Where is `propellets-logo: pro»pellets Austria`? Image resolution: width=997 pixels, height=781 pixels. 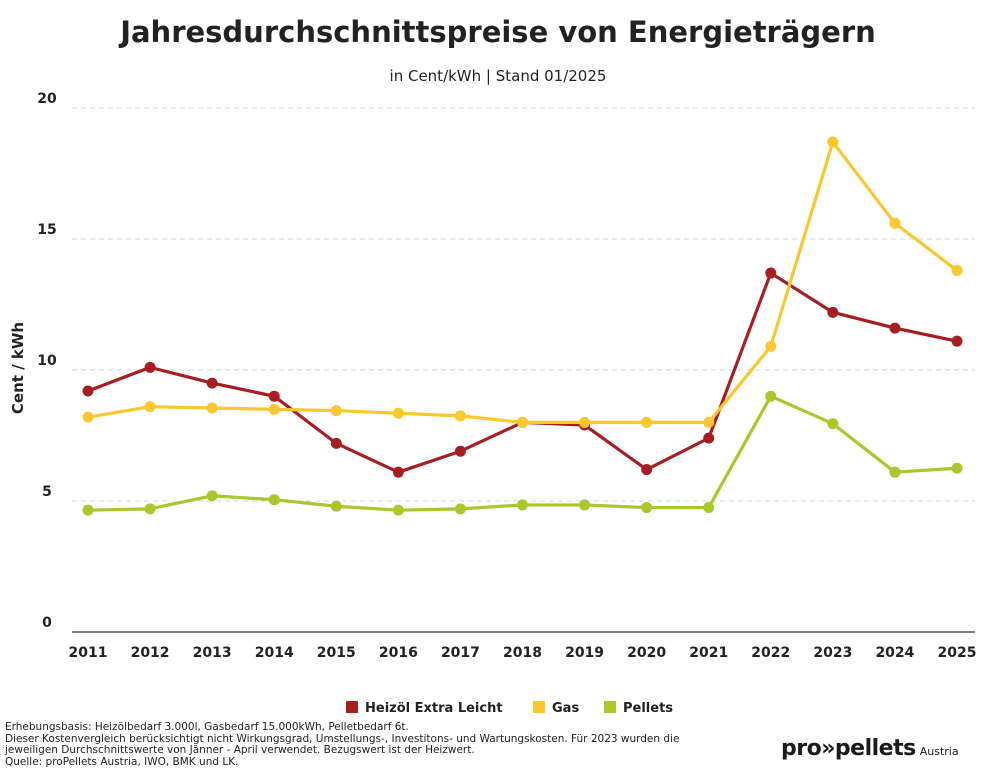
propellets-logo: pro»pellets Austria is located at coordinates (870, 748).